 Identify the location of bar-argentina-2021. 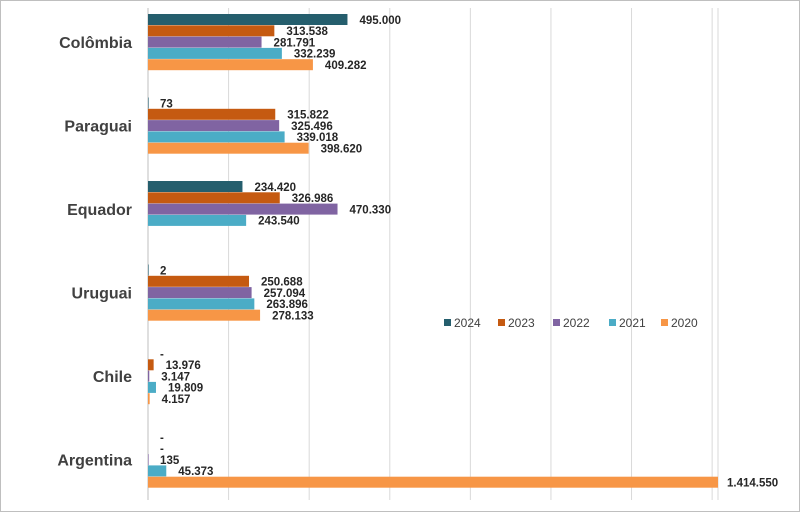
(157, 471).